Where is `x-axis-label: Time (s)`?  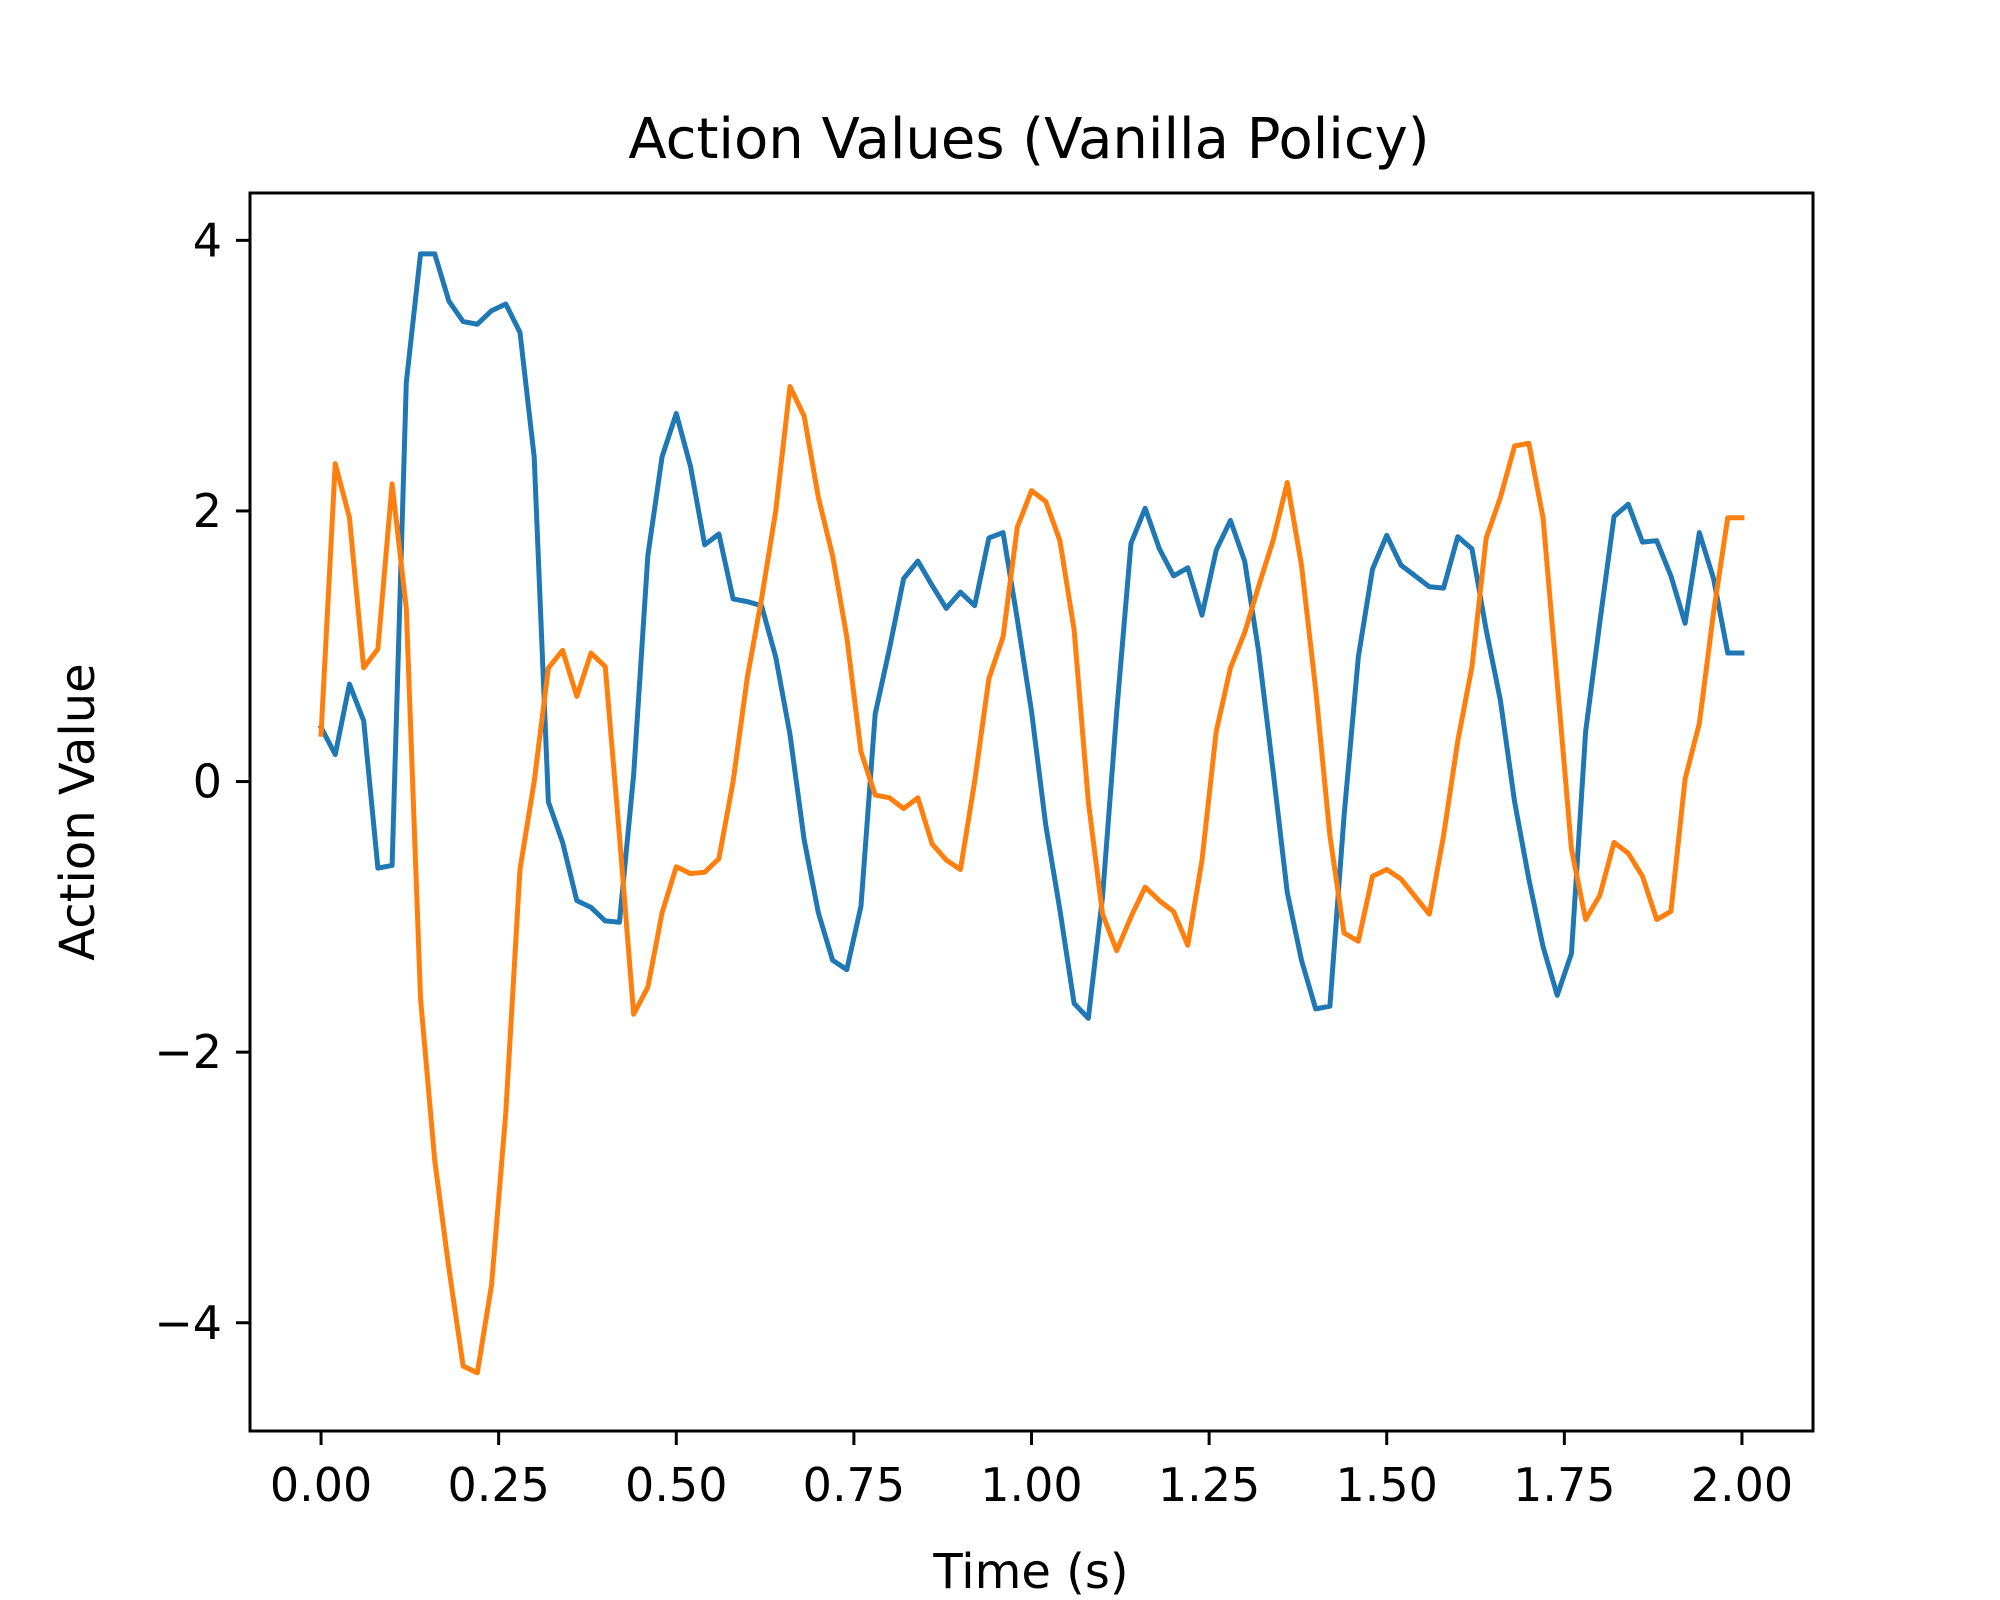
x-axis-label: Time (s) is located at coordinates (1030, 1572).